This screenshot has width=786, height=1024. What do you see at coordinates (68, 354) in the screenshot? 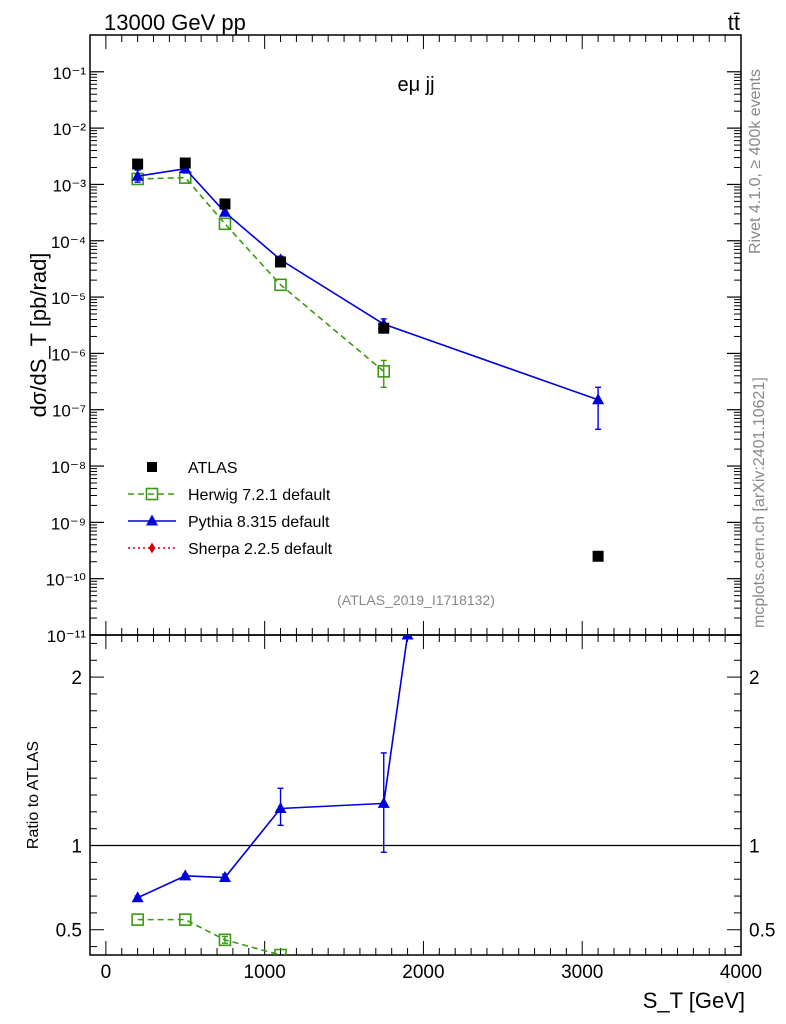
I see `main-y-tick-label: 10⁻⁶` at bounding box center [68, 354].